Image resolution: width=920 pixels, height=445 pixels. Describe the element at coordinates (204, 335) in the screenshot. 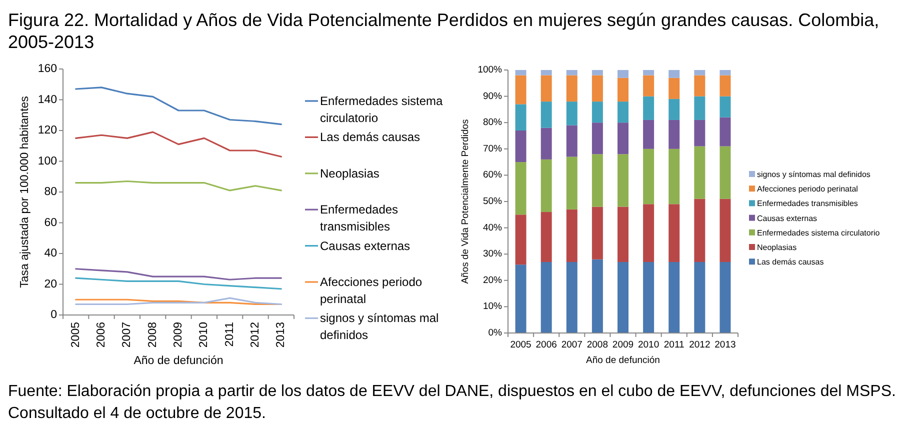

I see `x-tick-label: 2010` at that location.